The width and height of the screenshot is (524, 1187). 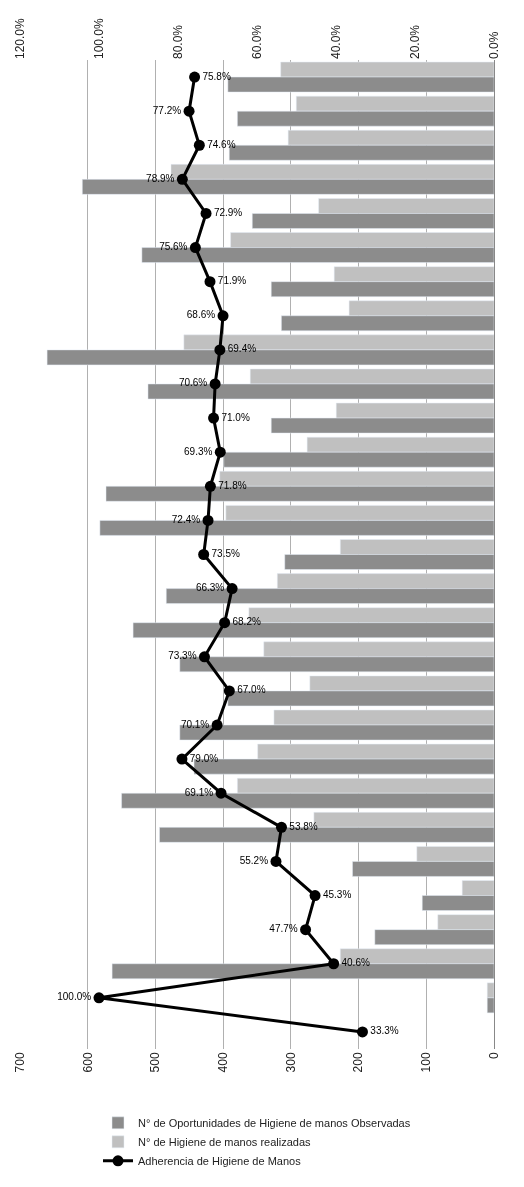 What do you see at coordinates (199, 792) in the screenshot?
I see `data-label: 69.1%` at bounding box center [199, 792].